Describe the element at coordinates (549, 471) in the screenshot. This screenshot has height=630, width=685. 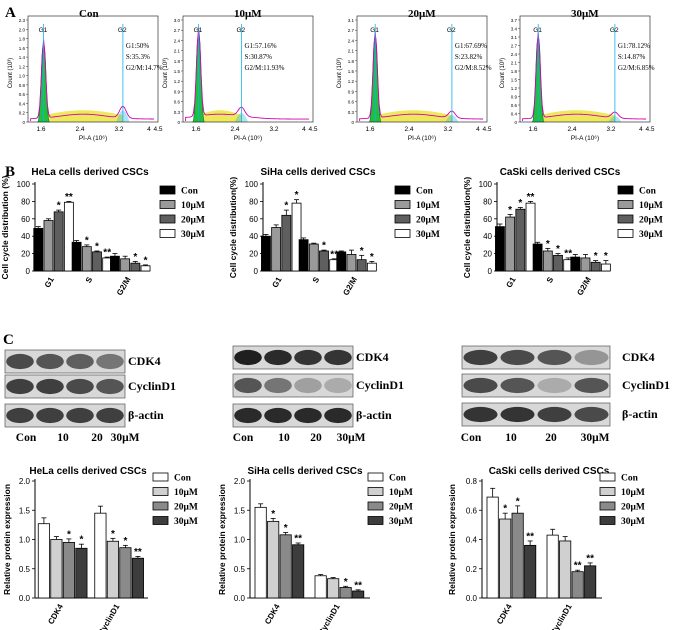
I see `chart-title: CaSki cells derived CSCs` at that location.